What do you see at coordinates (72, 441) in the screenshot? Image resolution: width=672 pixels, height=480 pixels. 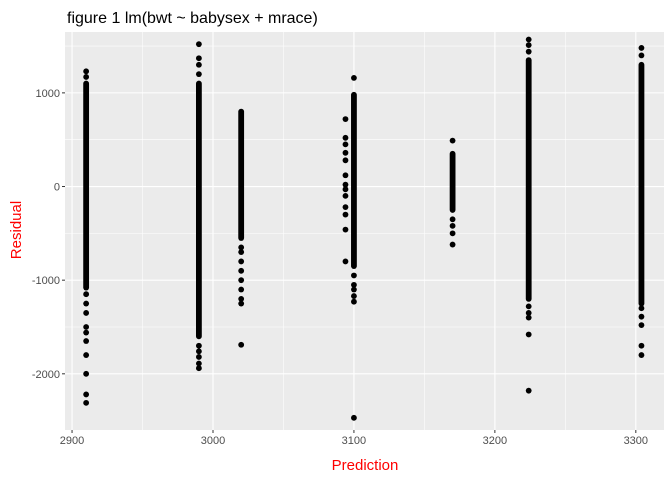 I see `x-tick-label: 2900` at bounding box center [72, 441].